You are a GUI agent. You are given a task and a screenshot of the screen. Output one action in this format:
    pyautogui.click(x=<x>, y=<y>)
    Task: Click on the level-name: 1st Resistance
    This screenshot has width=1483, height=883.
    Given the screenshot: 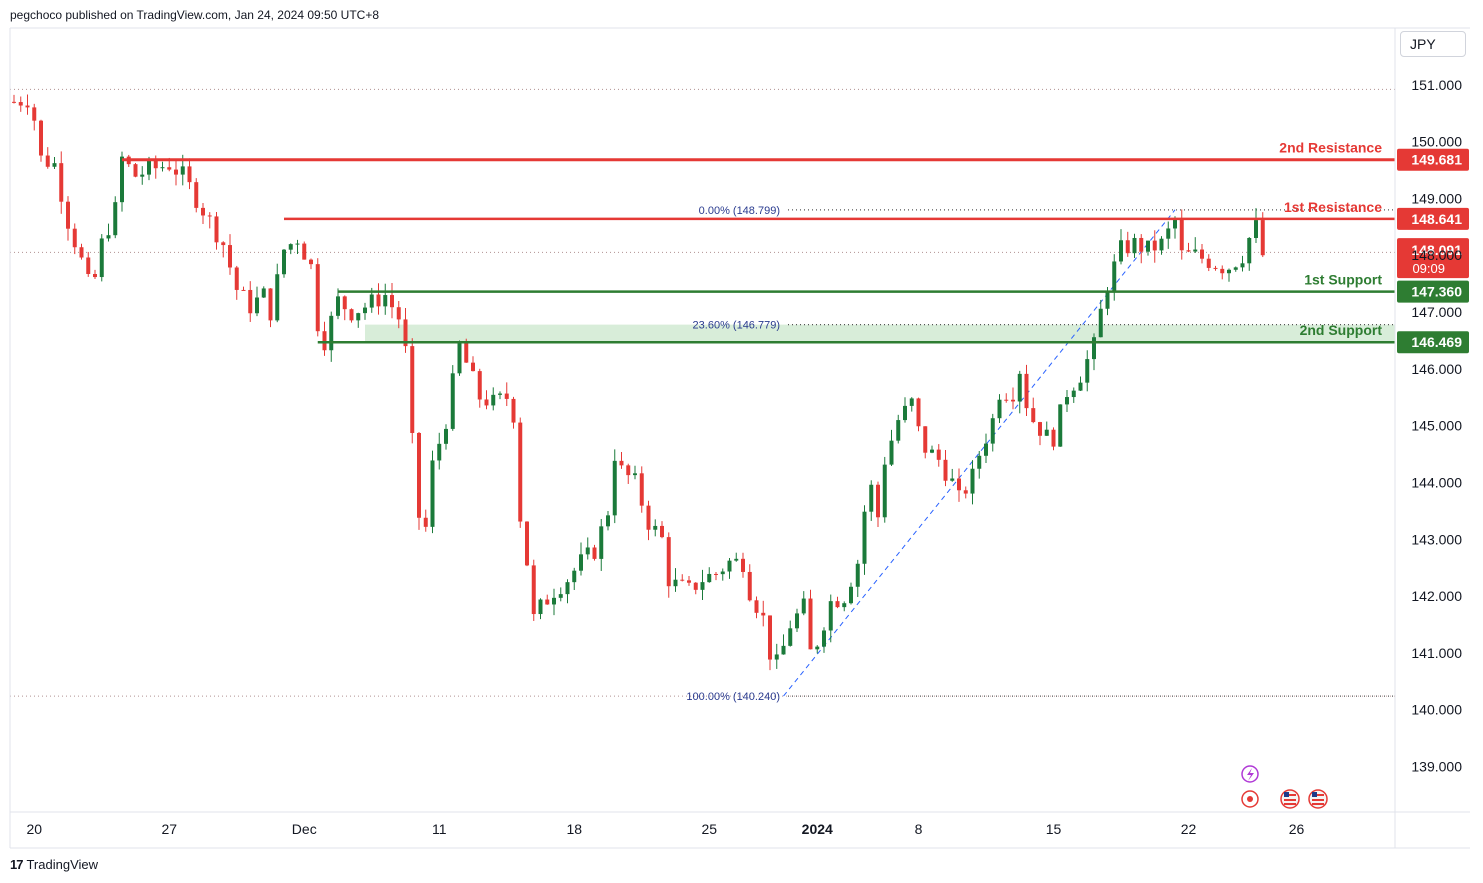 What is the action you would take?
    pyautogui.click(x=1333, y=207)
    